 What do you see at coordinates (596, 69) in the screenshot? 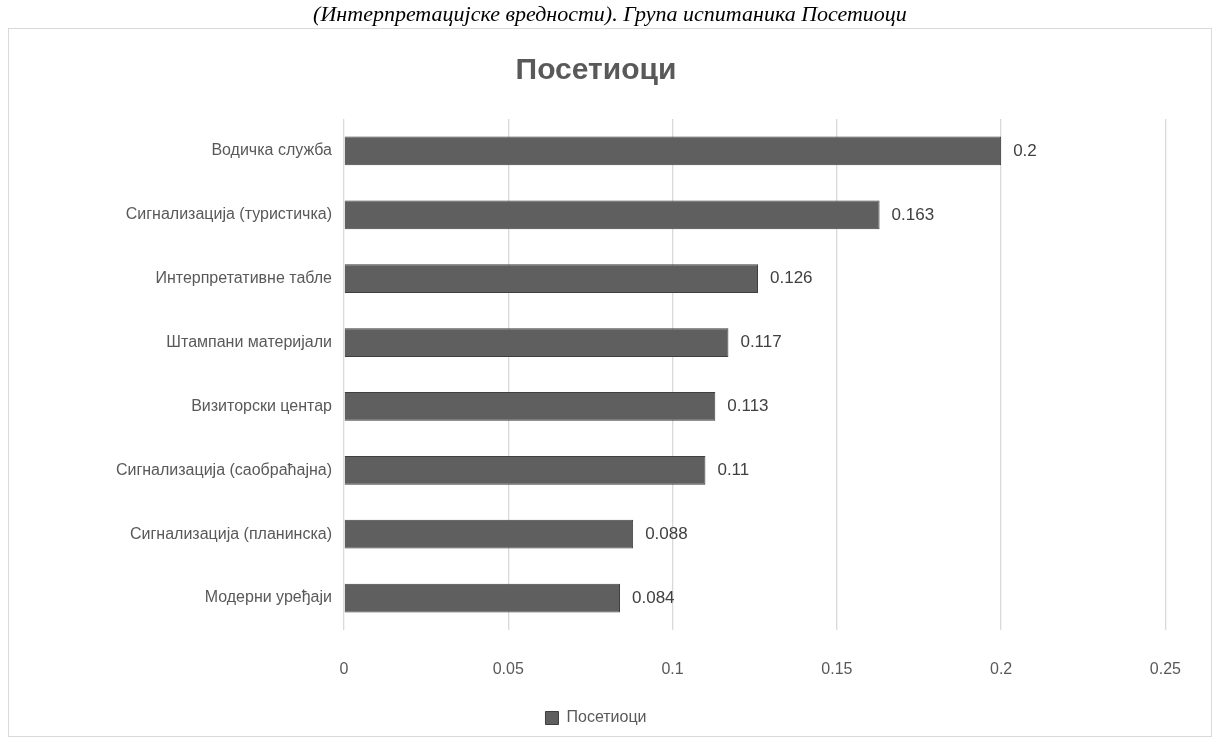
I see `chart-title: Посетиоци` at bounding box center [596, 69].